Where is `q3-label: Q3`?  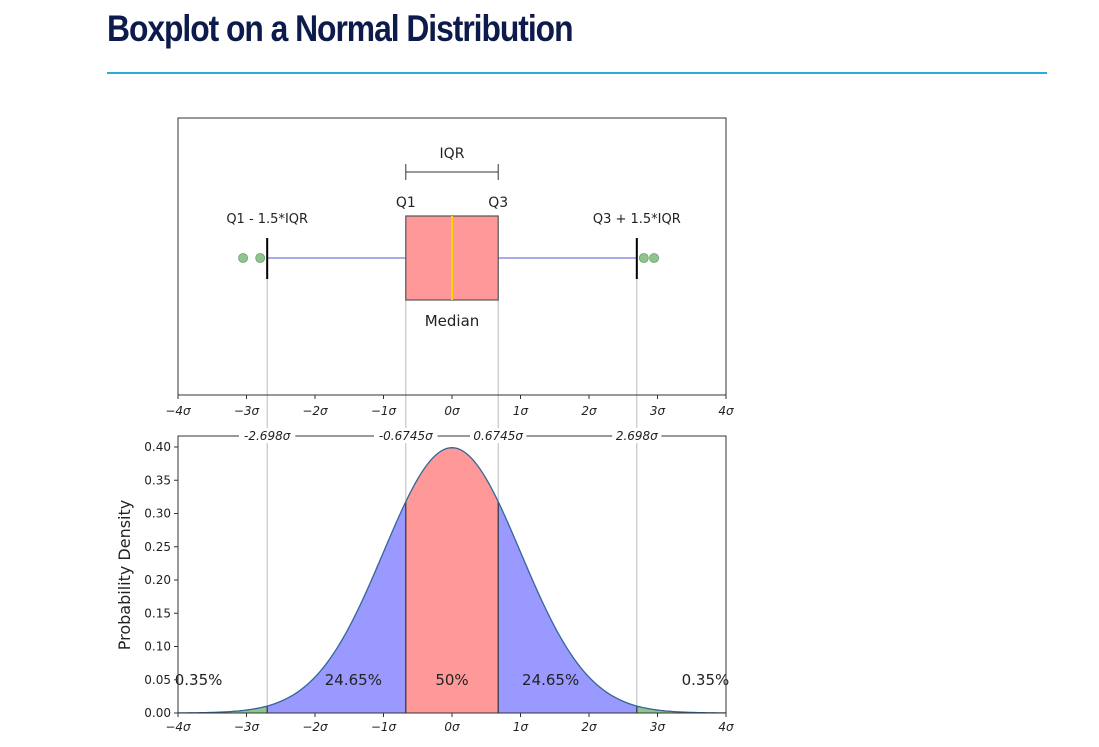
q3-label: Q3 is located at coordinates (498, 203).